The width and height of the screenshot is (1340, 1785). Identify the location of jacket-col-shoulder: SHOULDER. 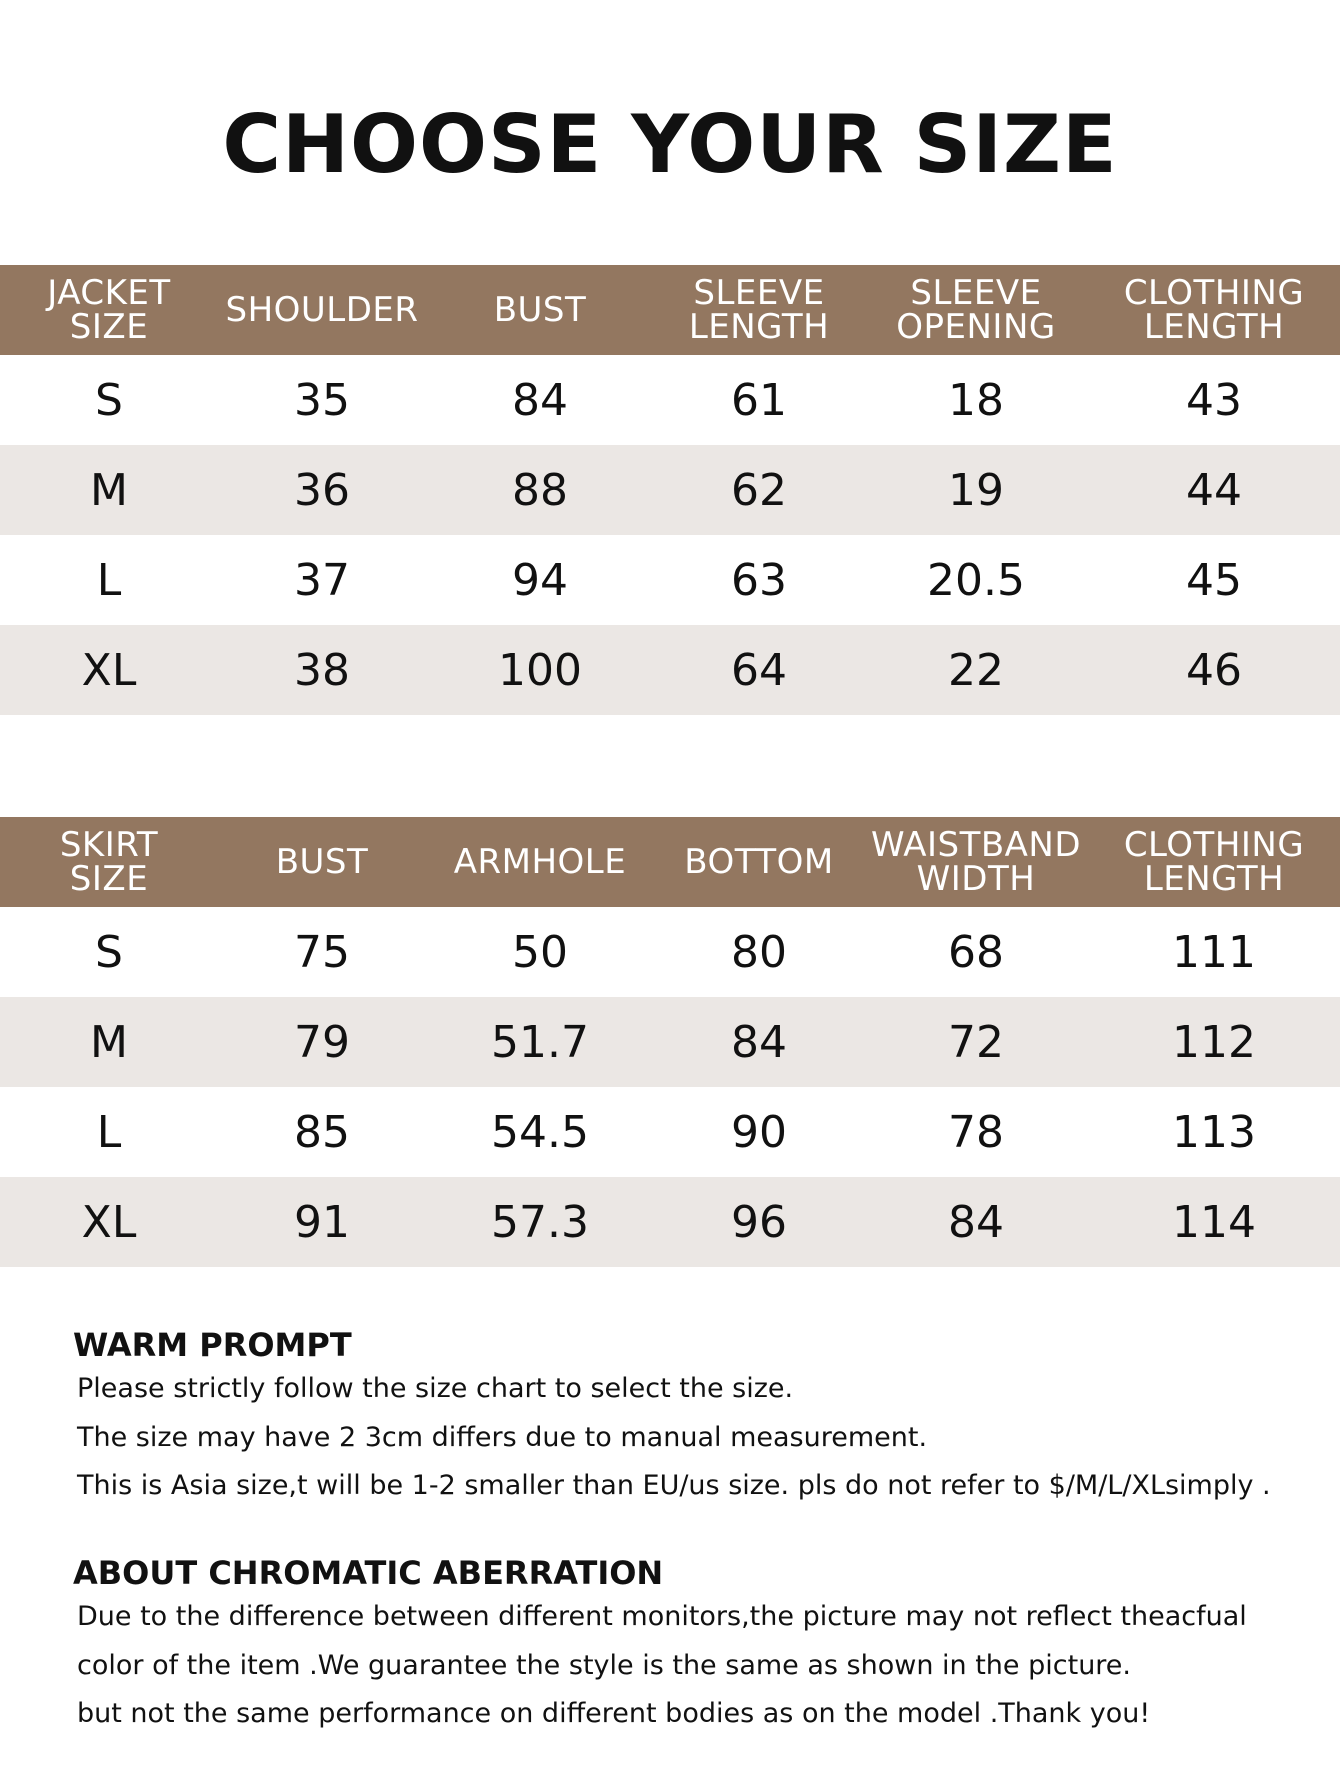
(322, 310).